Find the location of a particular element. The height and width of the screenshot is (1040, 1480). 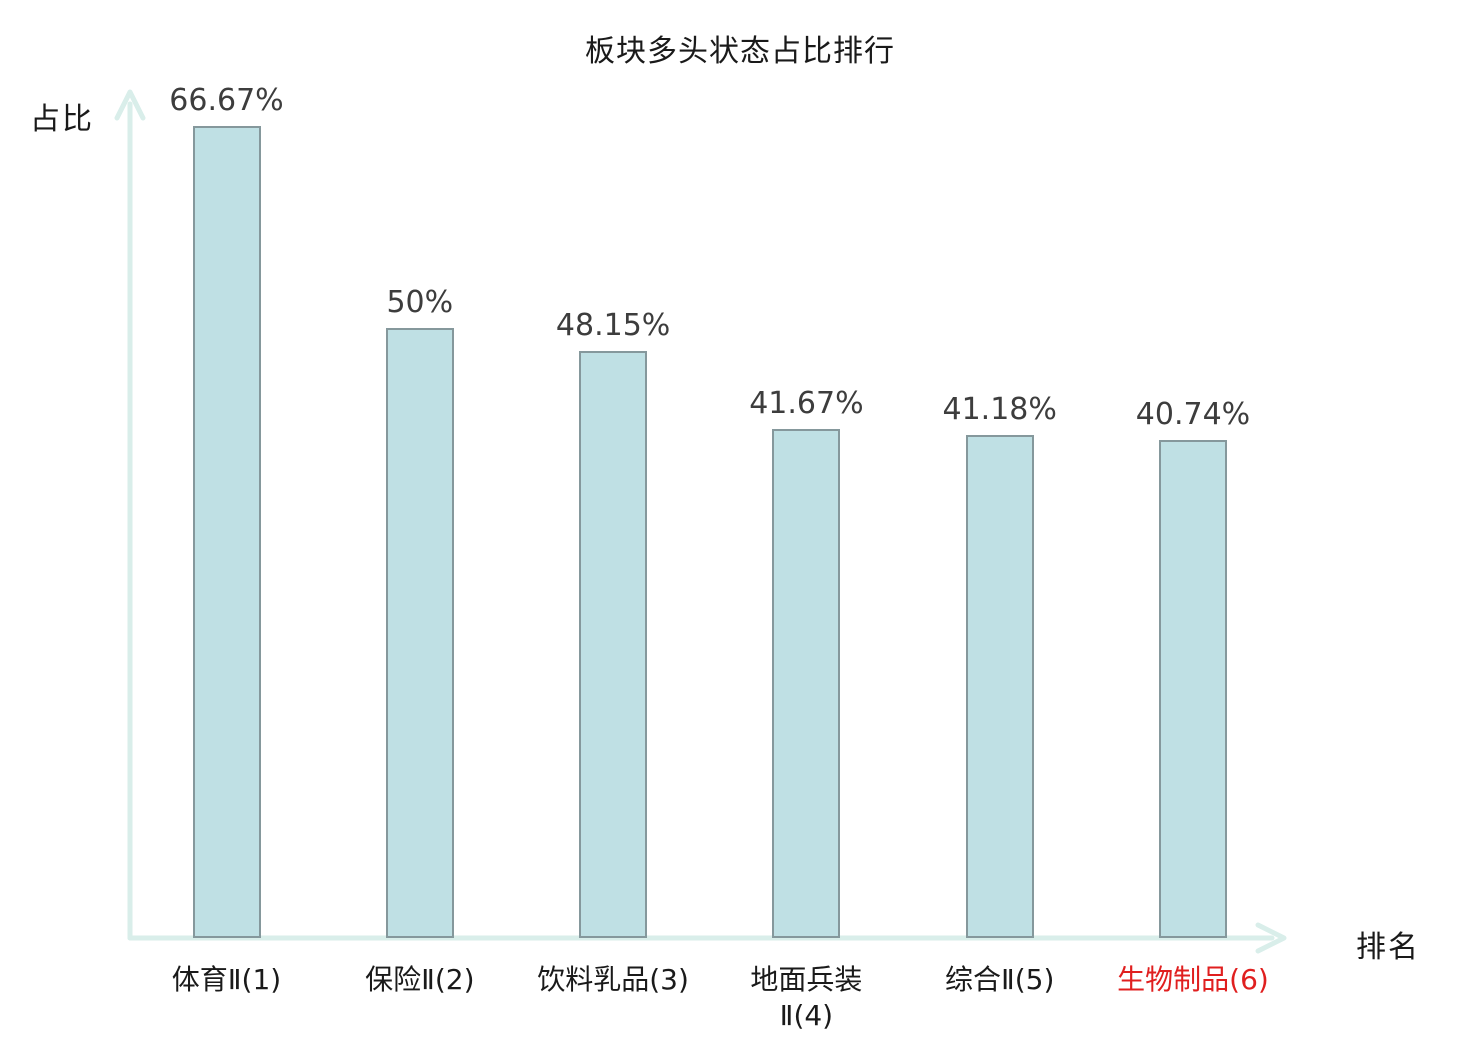

value-label: 66.67% is located at coordinates (226, 100).